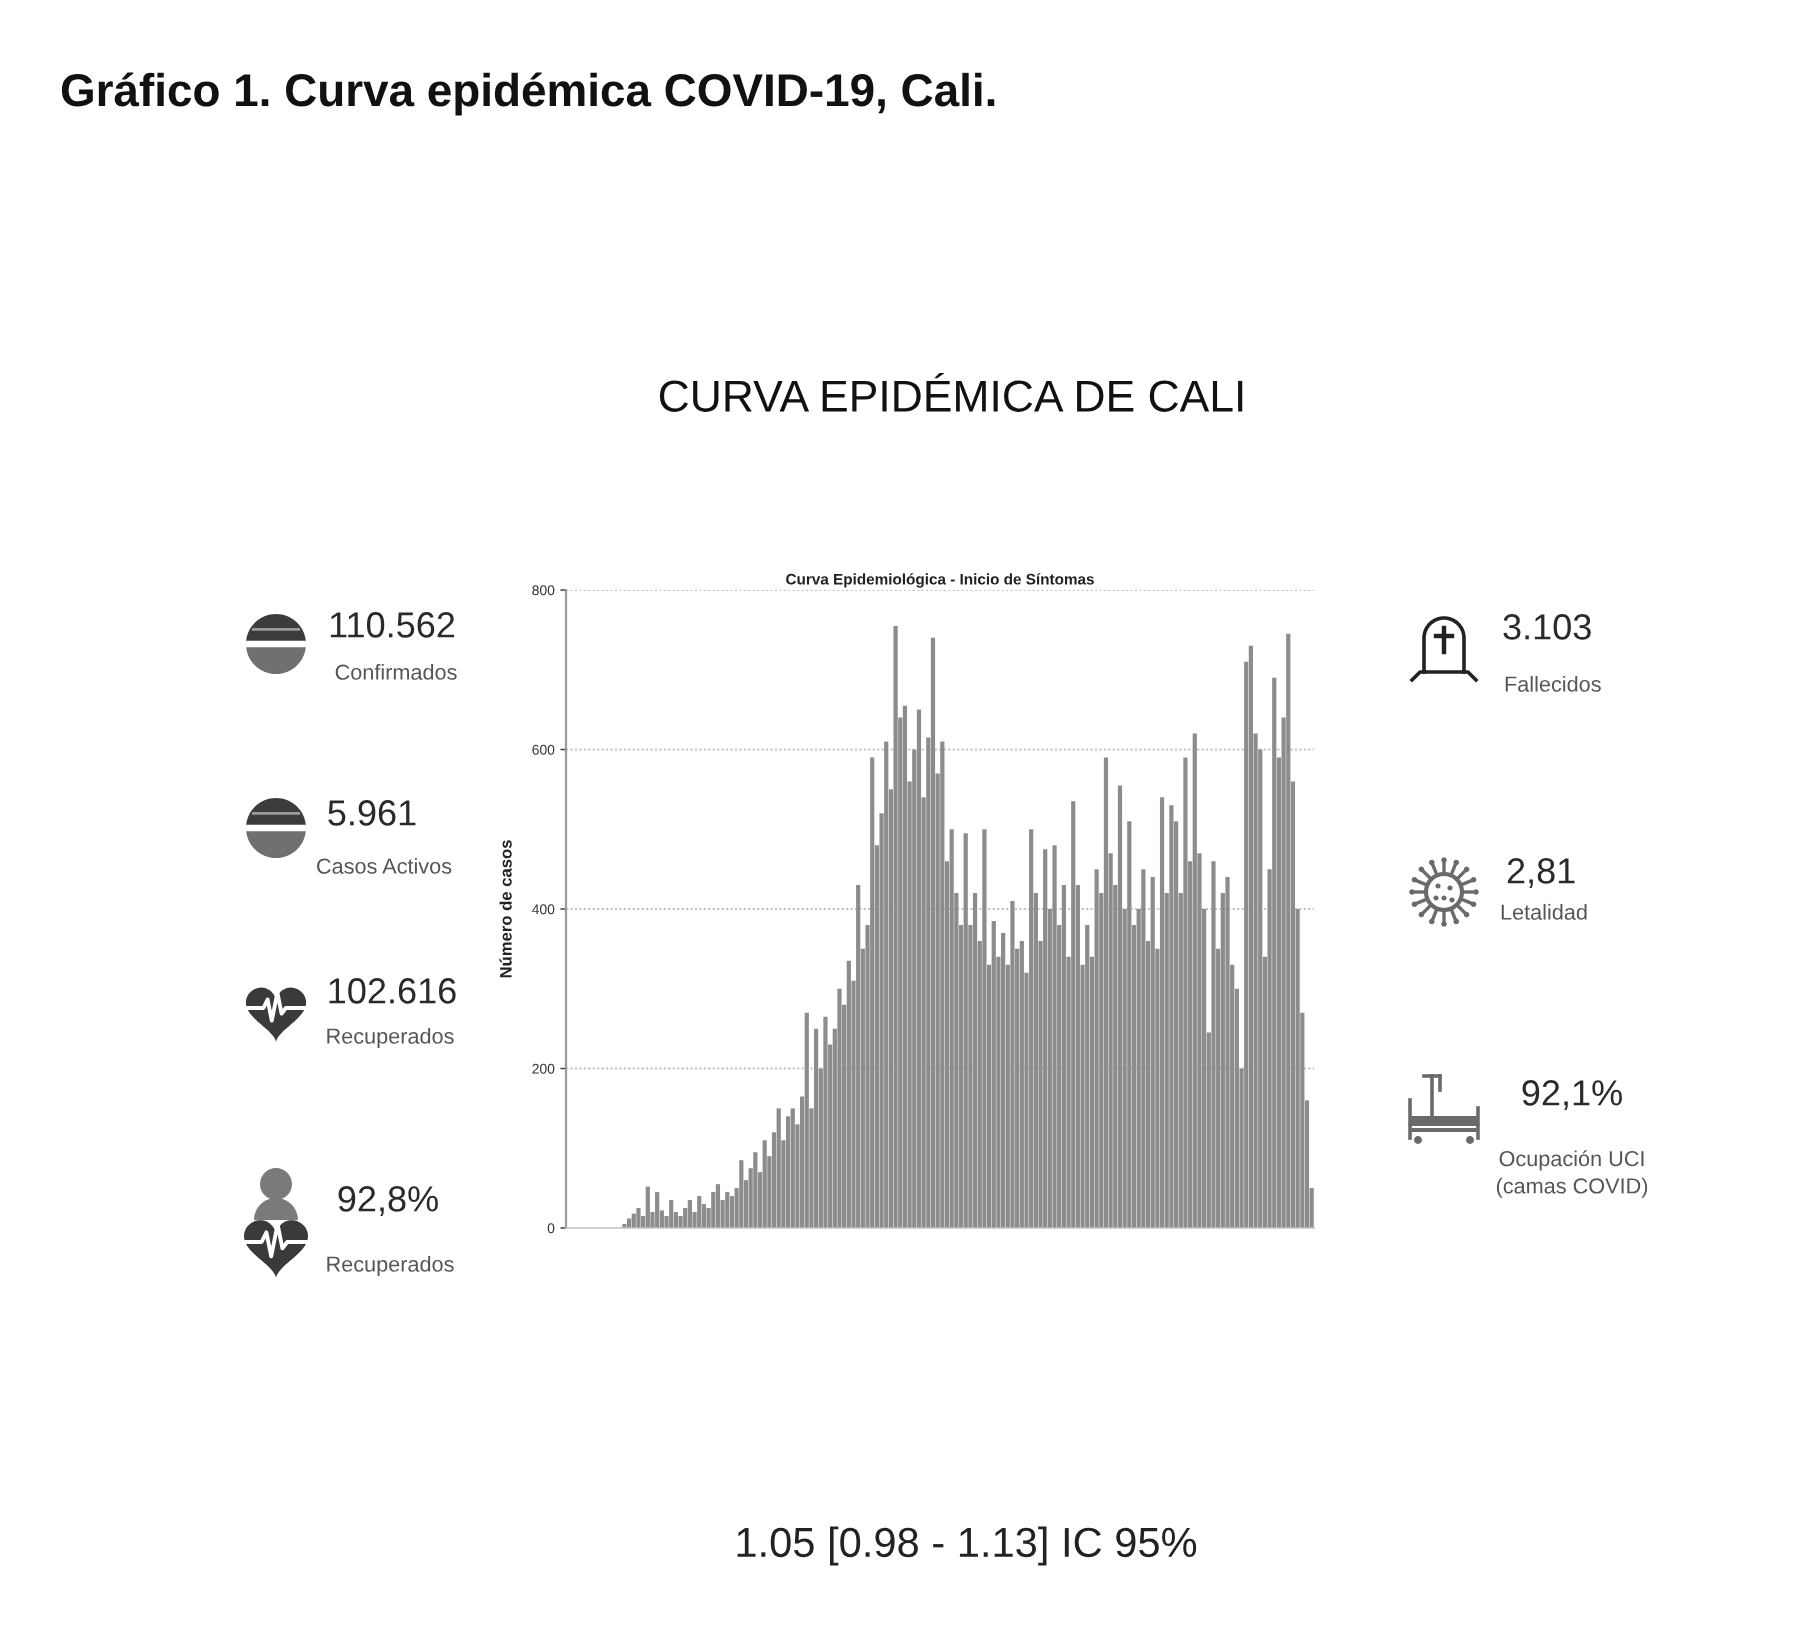  What do you see at coordinates (505, 909) in the screenshot?
I see `y-axis-title: Número de casos` at bounding box center [505, 909].